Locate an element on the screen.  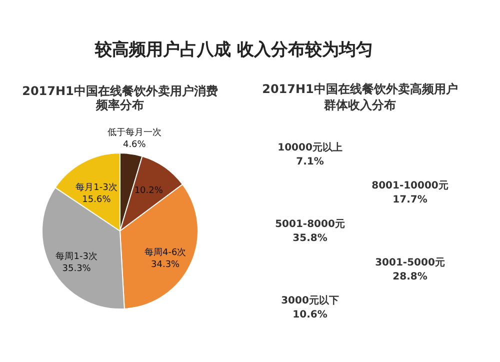
slice-label: 每周1-3次 is located at coordinates (77, 256).